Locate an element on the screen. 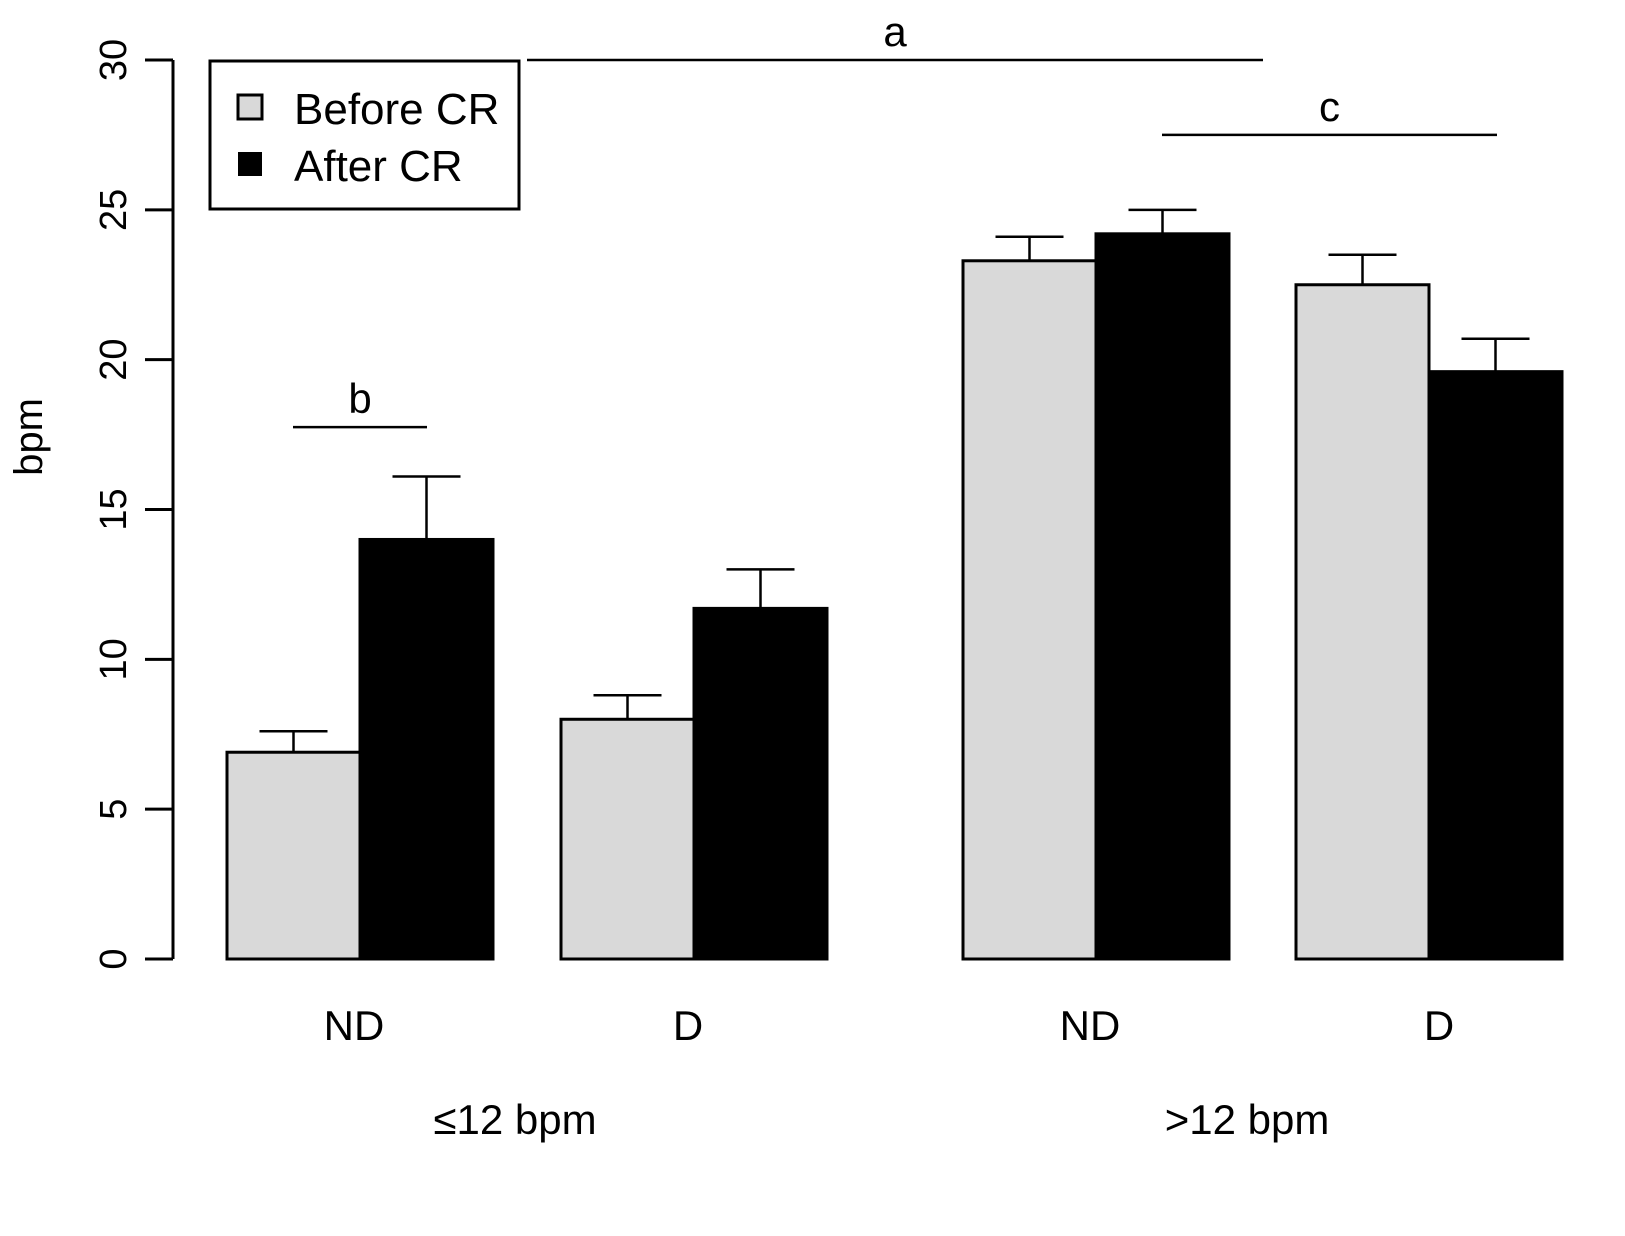 Image resolution: width=1625 pixels, height=1236 pixels. y-tick-label: 5 is located at coordinates (114, 809).